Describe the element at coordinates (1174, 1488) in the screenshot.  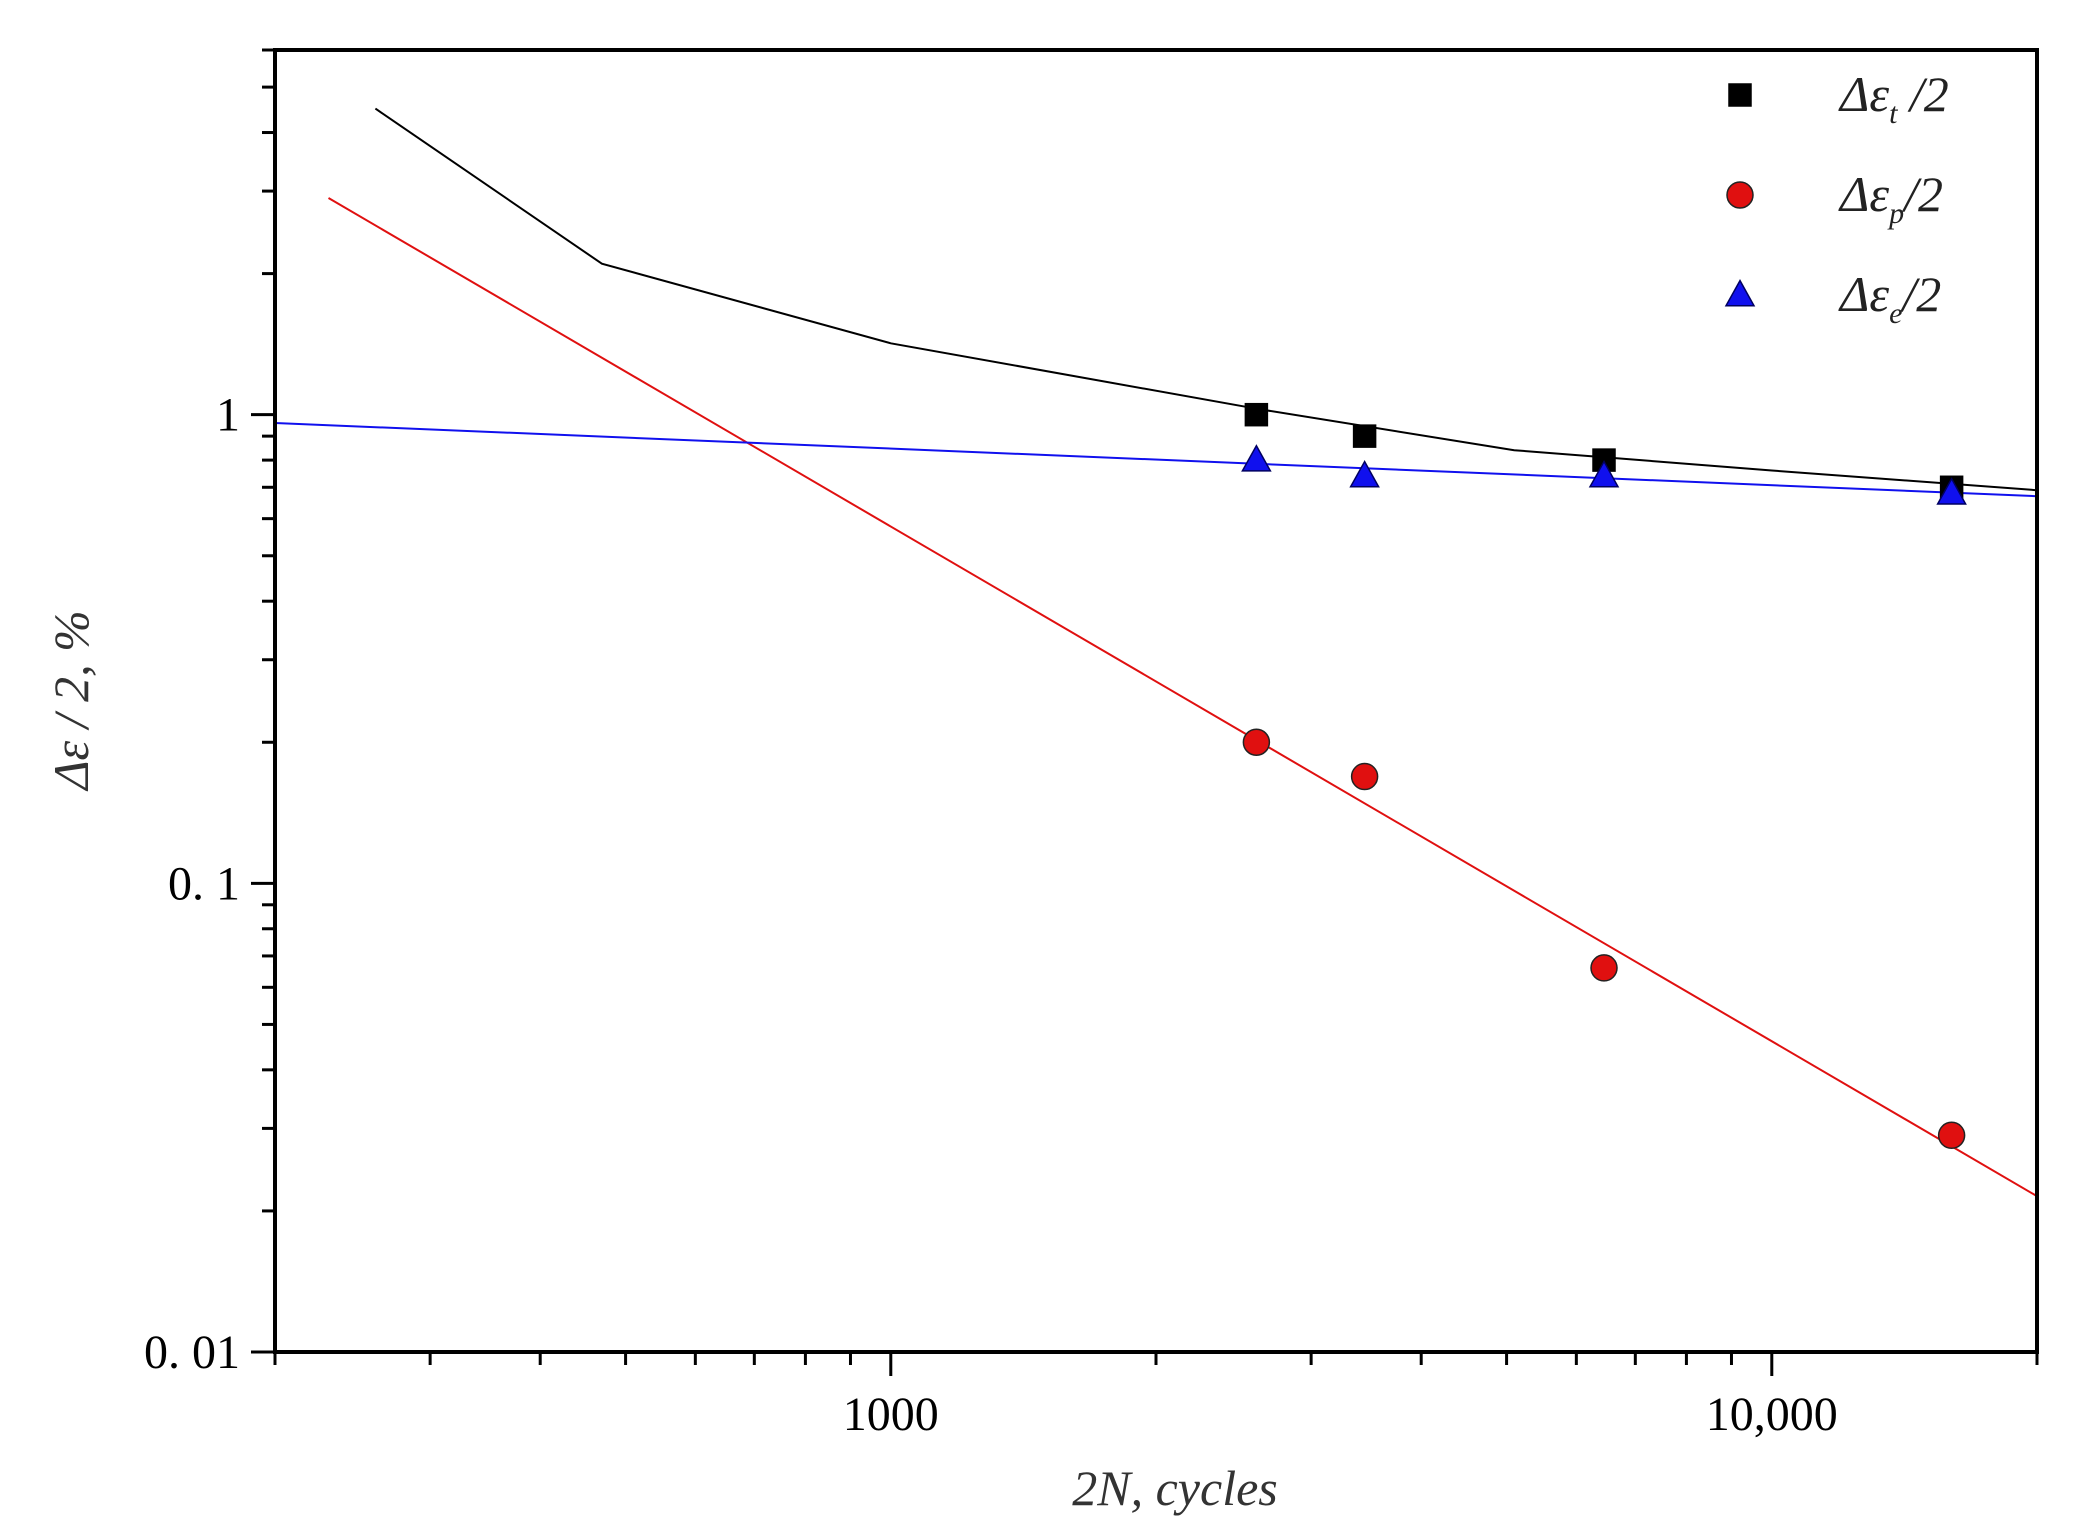
I see `x-axis-title: 2N, cycles` at that location.